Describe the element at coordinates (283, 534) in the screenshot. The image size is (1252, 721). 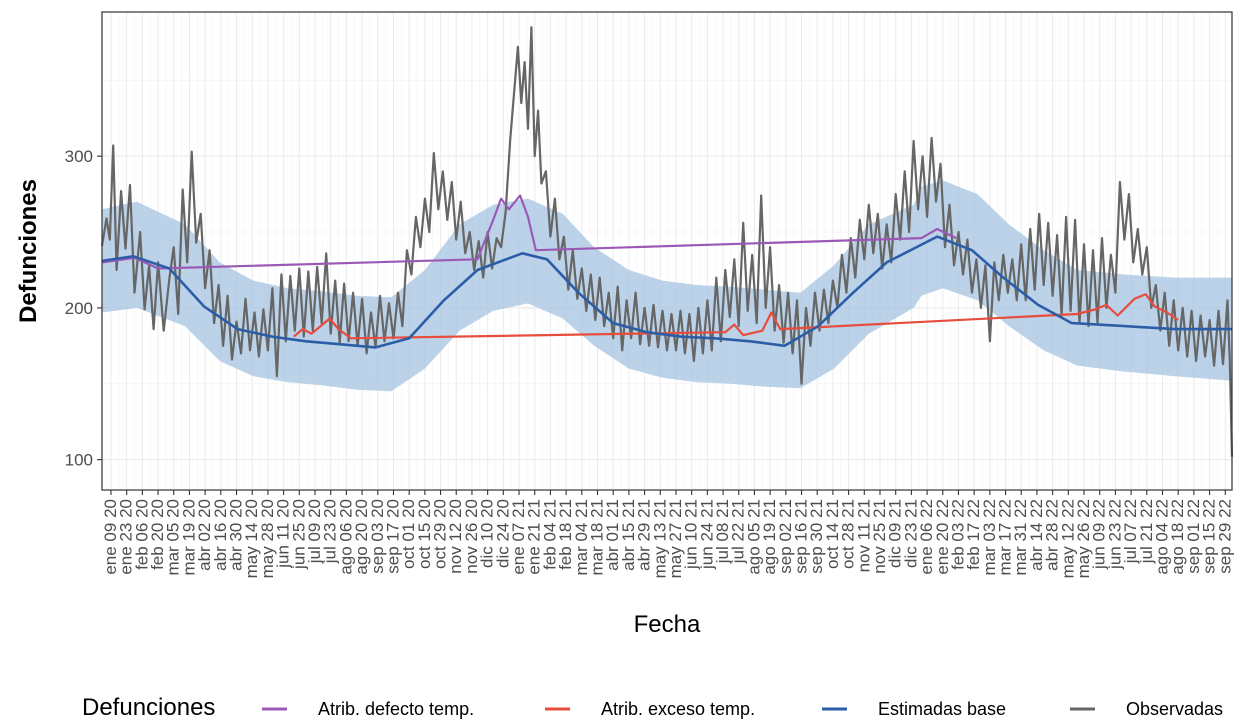
I see `x-tick-label: jun 11 20` at that location.